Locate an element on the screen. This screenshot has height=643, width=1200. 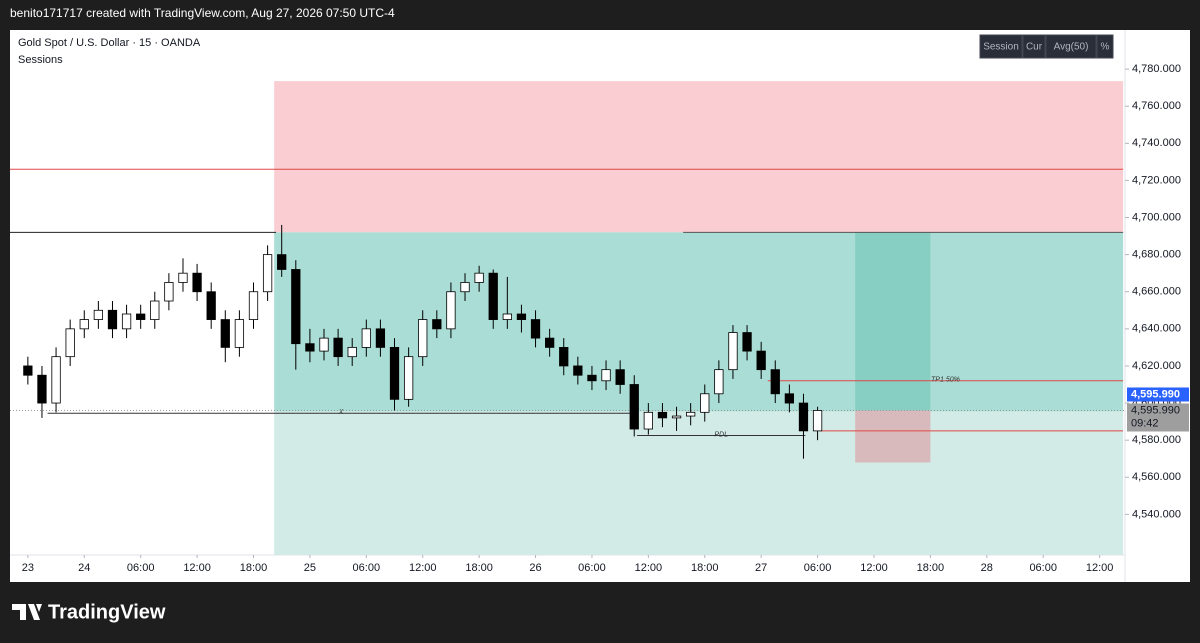
toolbar-button-label: % is located at coordinates (1105, 47).